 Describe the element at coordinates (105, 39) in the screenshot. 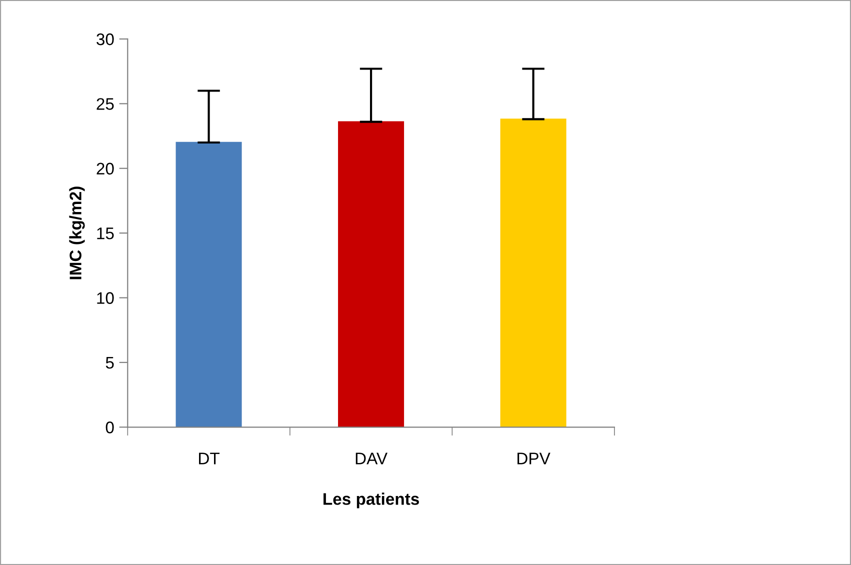

I see `y-tick-label: 30` at that location.